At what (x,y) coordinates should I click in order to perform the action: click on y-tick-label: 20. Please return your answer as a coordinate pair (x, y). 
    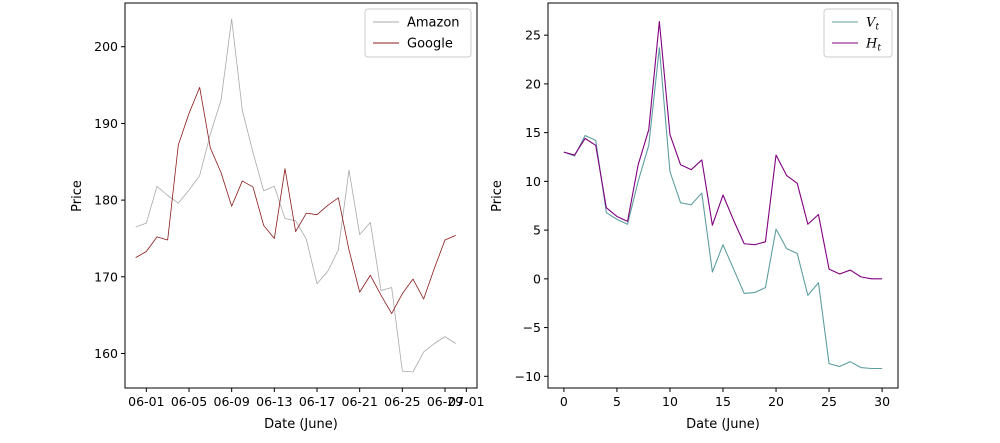
    Looking at the image, I should click on (533, 83).